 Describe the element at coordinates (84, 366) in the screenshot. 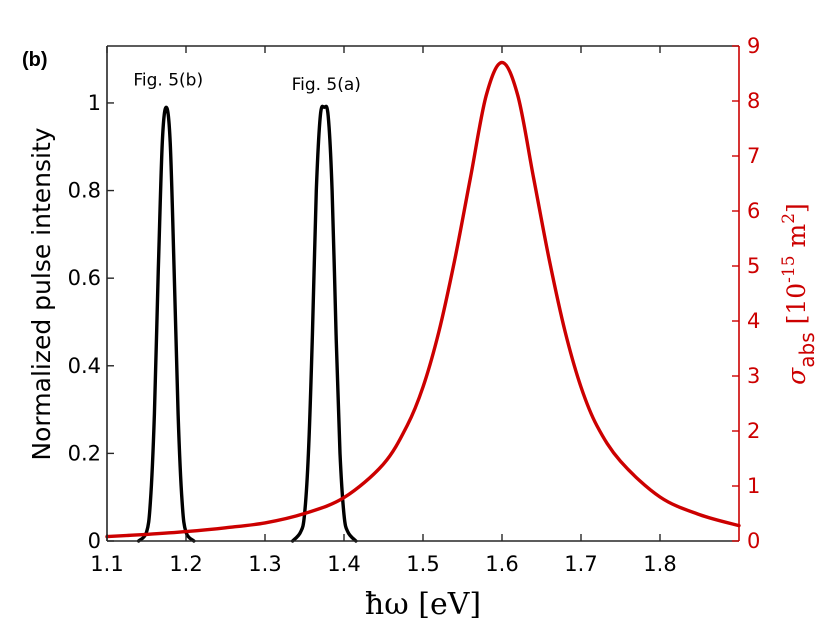

I see `y-tick-label: 0.4` at that location.